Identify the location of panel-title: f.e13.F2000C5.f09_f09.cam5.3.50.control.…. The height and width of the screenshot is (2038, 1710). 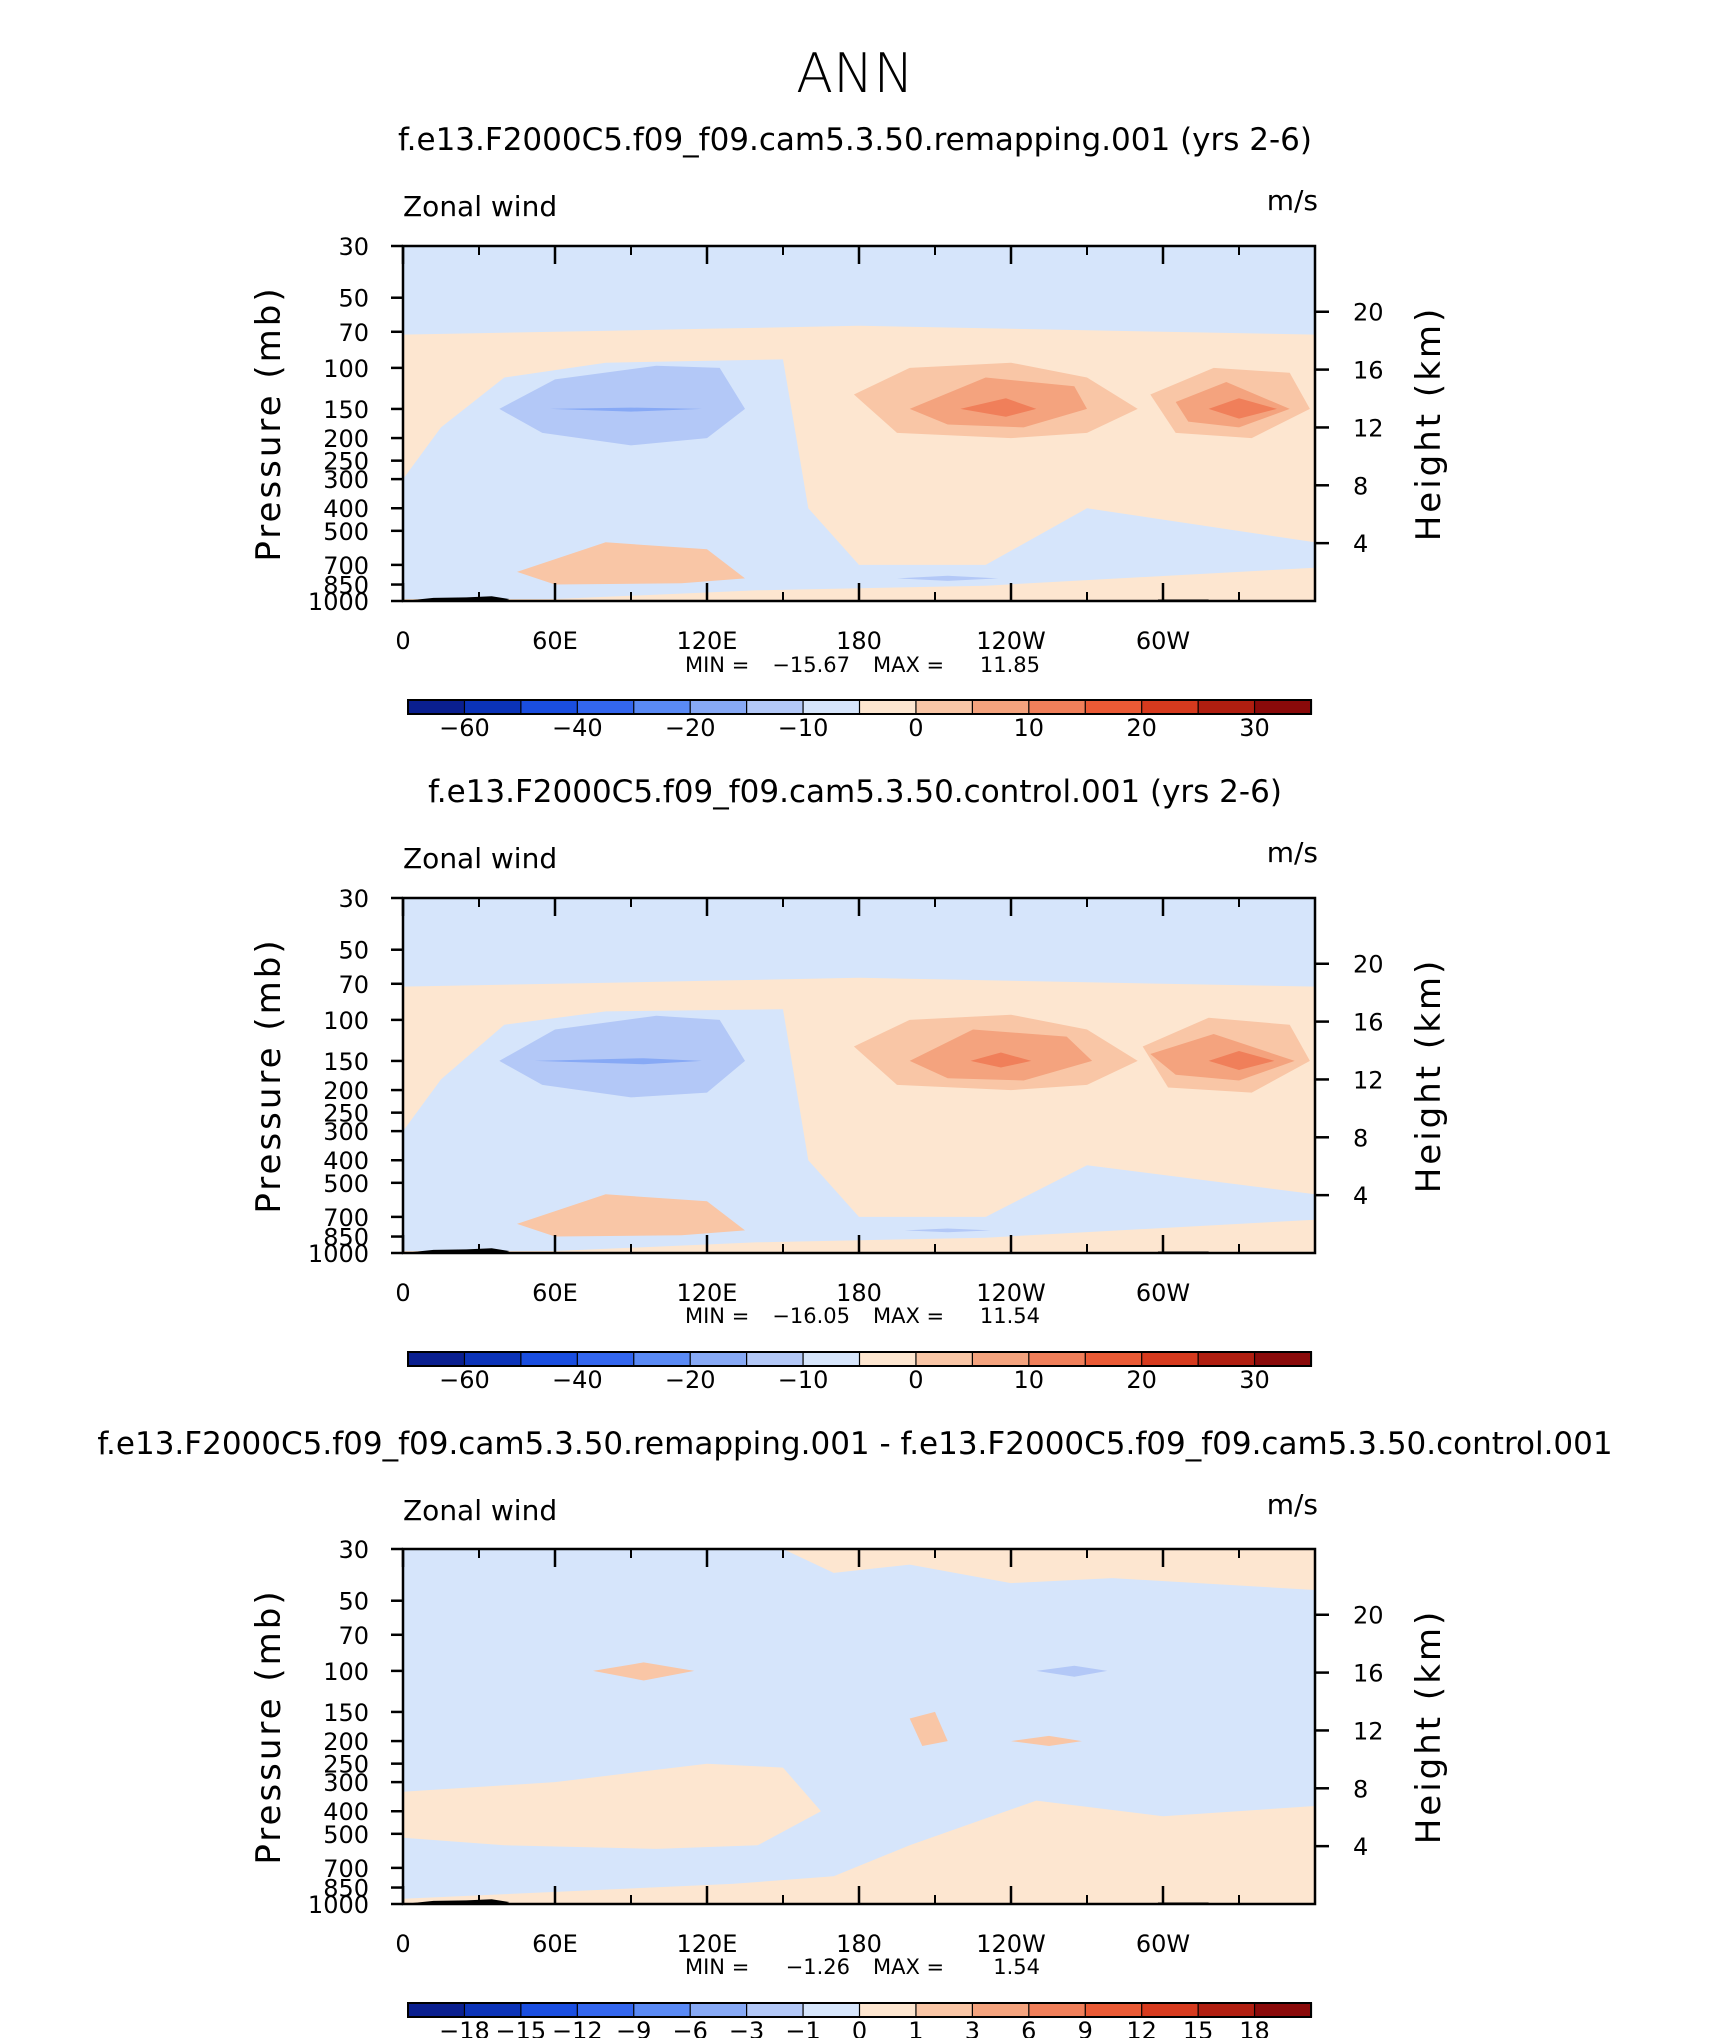
(855, 792).